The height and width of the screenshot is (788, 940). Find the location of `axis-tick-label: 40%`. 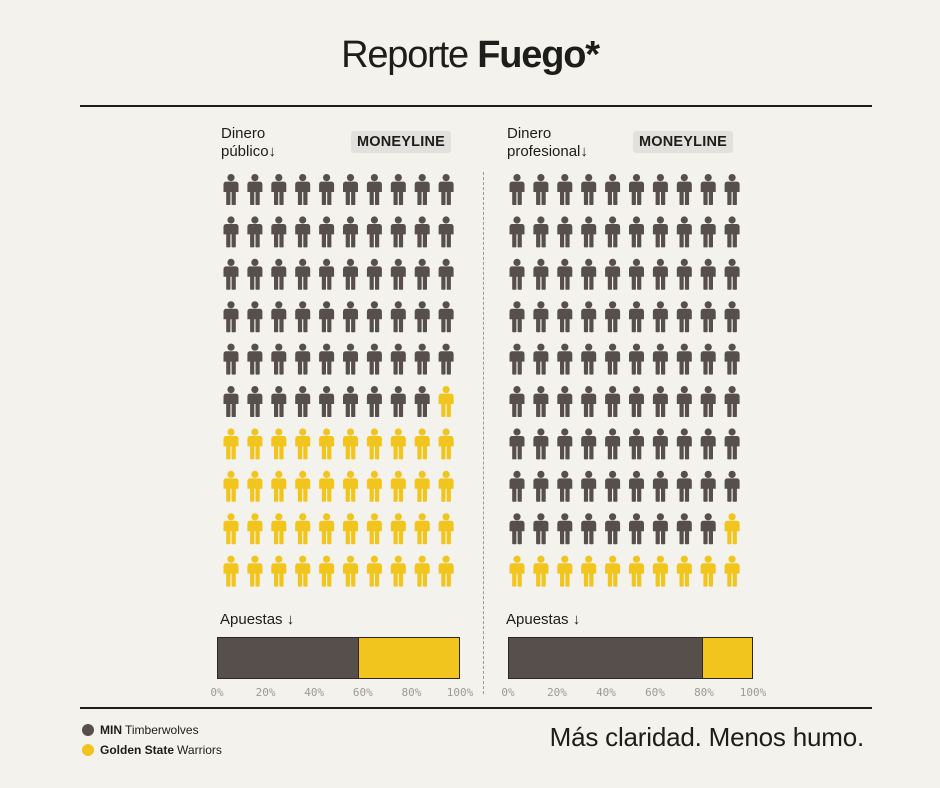

axis-tick-label: 40% is located at coordinates (606, 692).